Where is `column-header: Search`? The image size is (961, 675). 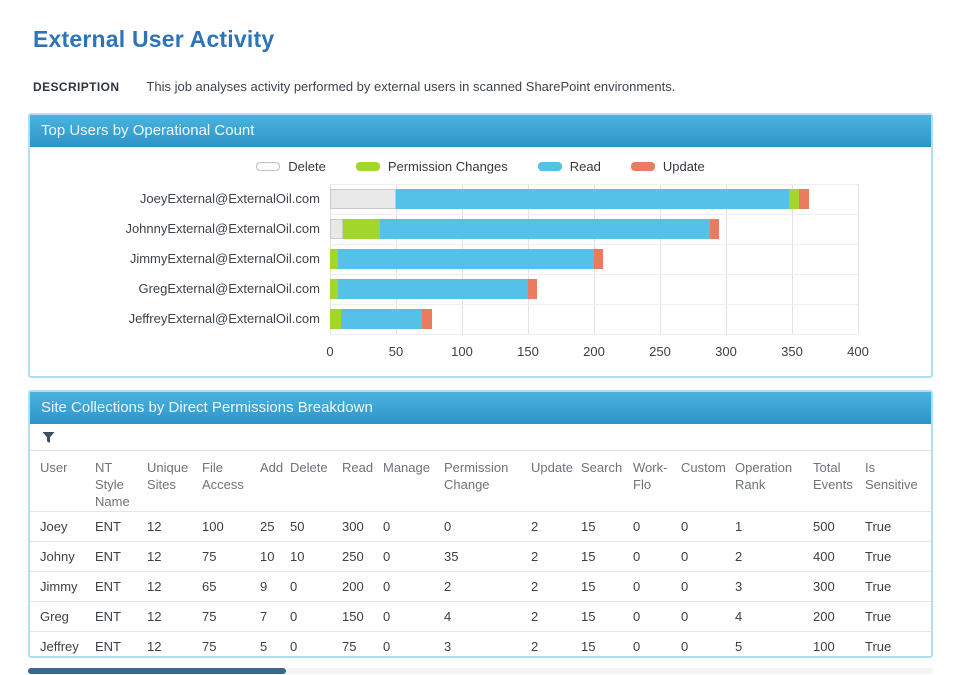
column-header: Search is located at coordinates (602, 467).